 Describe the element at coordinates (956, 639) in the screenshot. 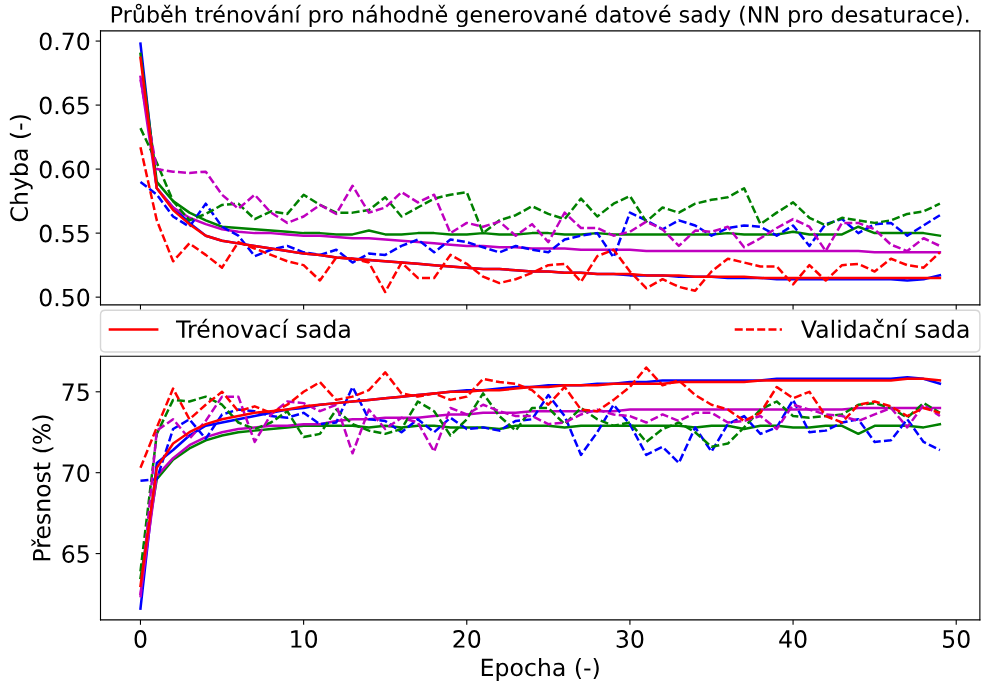

I see `x-tick-label: 50` at that location.